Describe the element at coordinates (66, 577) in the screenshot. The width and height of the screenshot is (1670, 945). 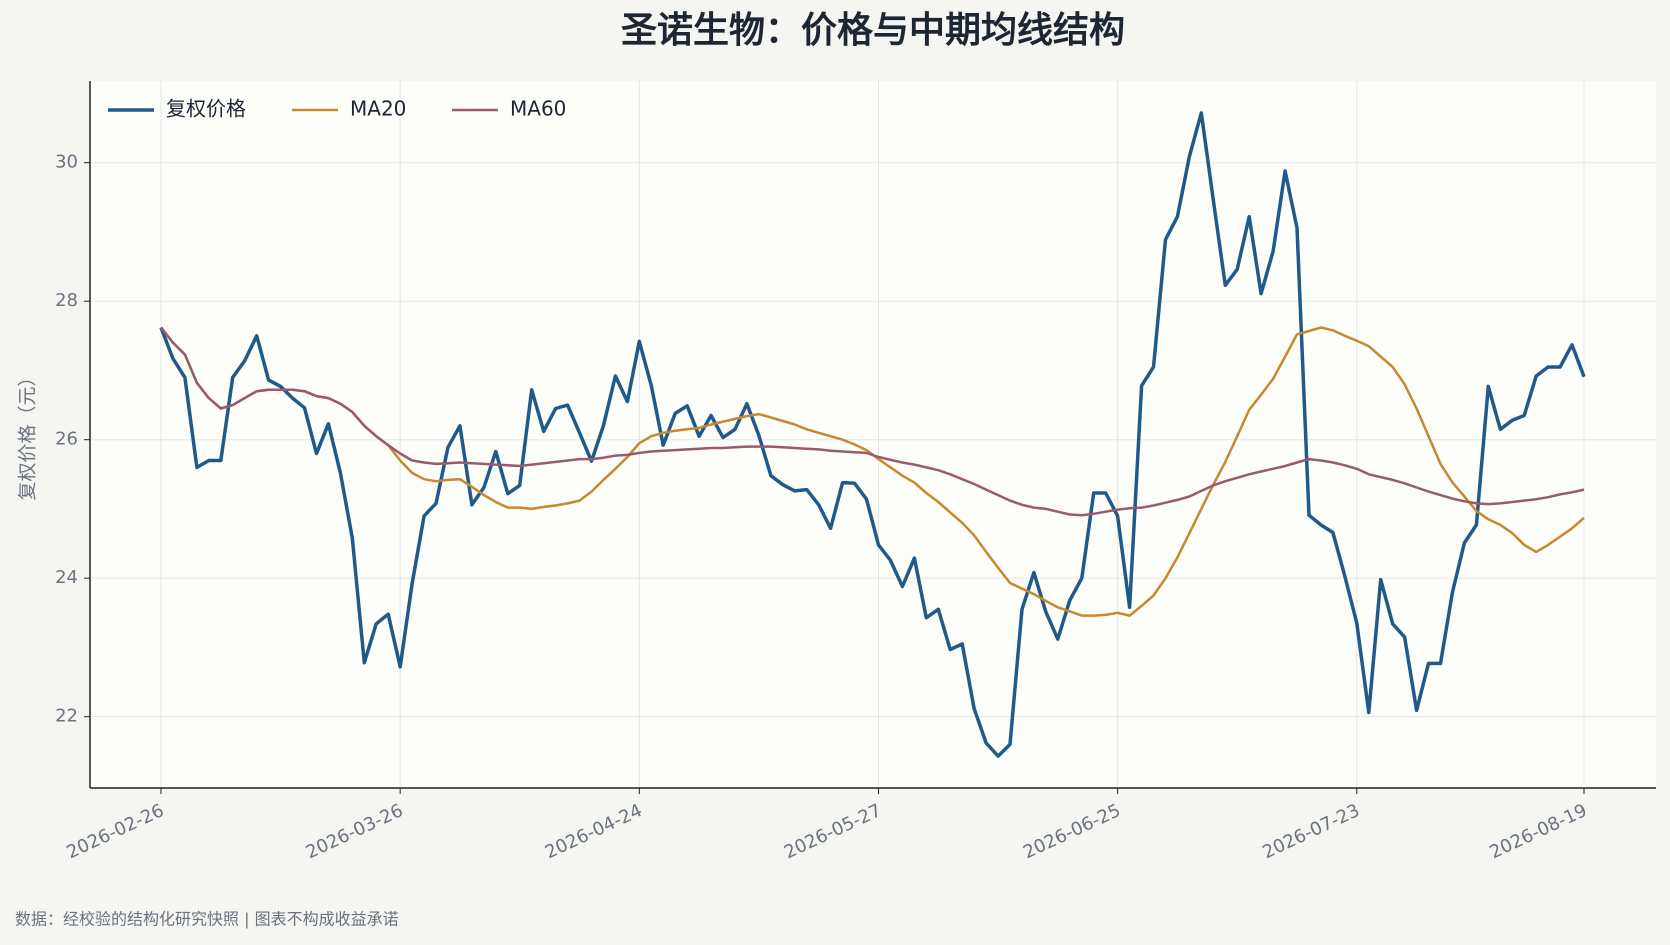
I see `y-tick-label: 24` at that location.